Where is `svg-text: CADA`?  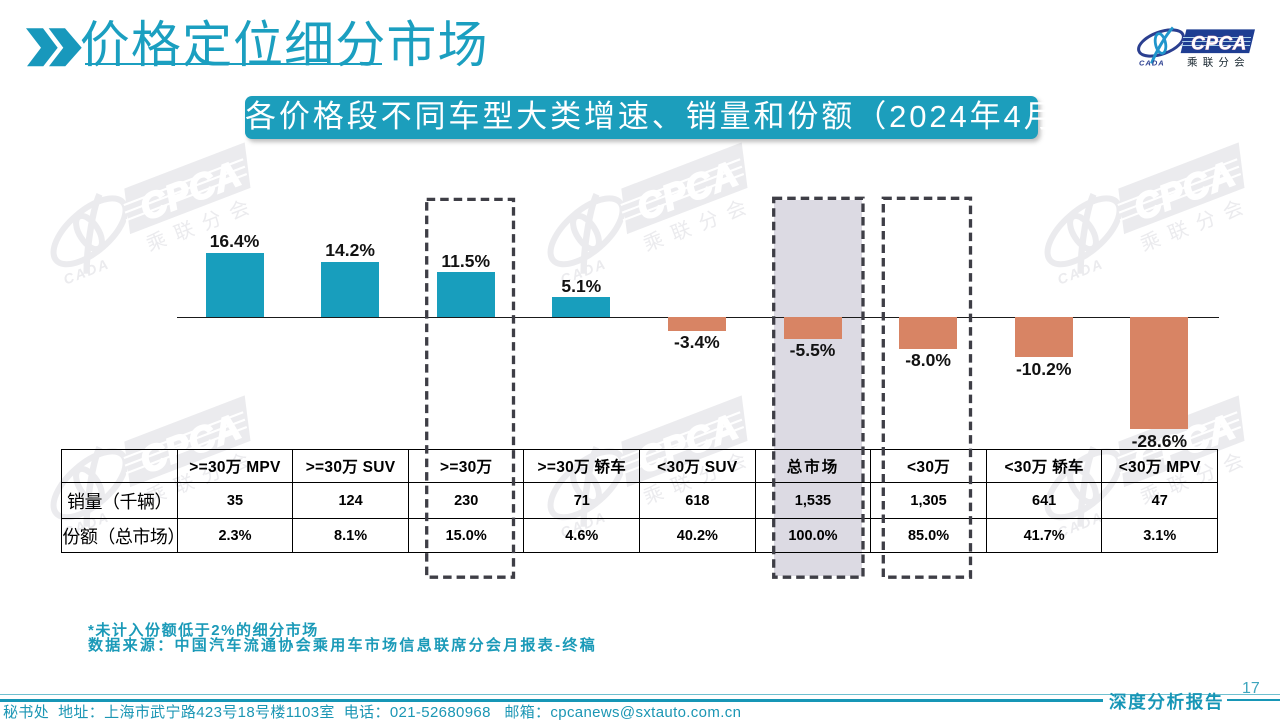
svg-text: CADA is located at coordinates (1152, 63).